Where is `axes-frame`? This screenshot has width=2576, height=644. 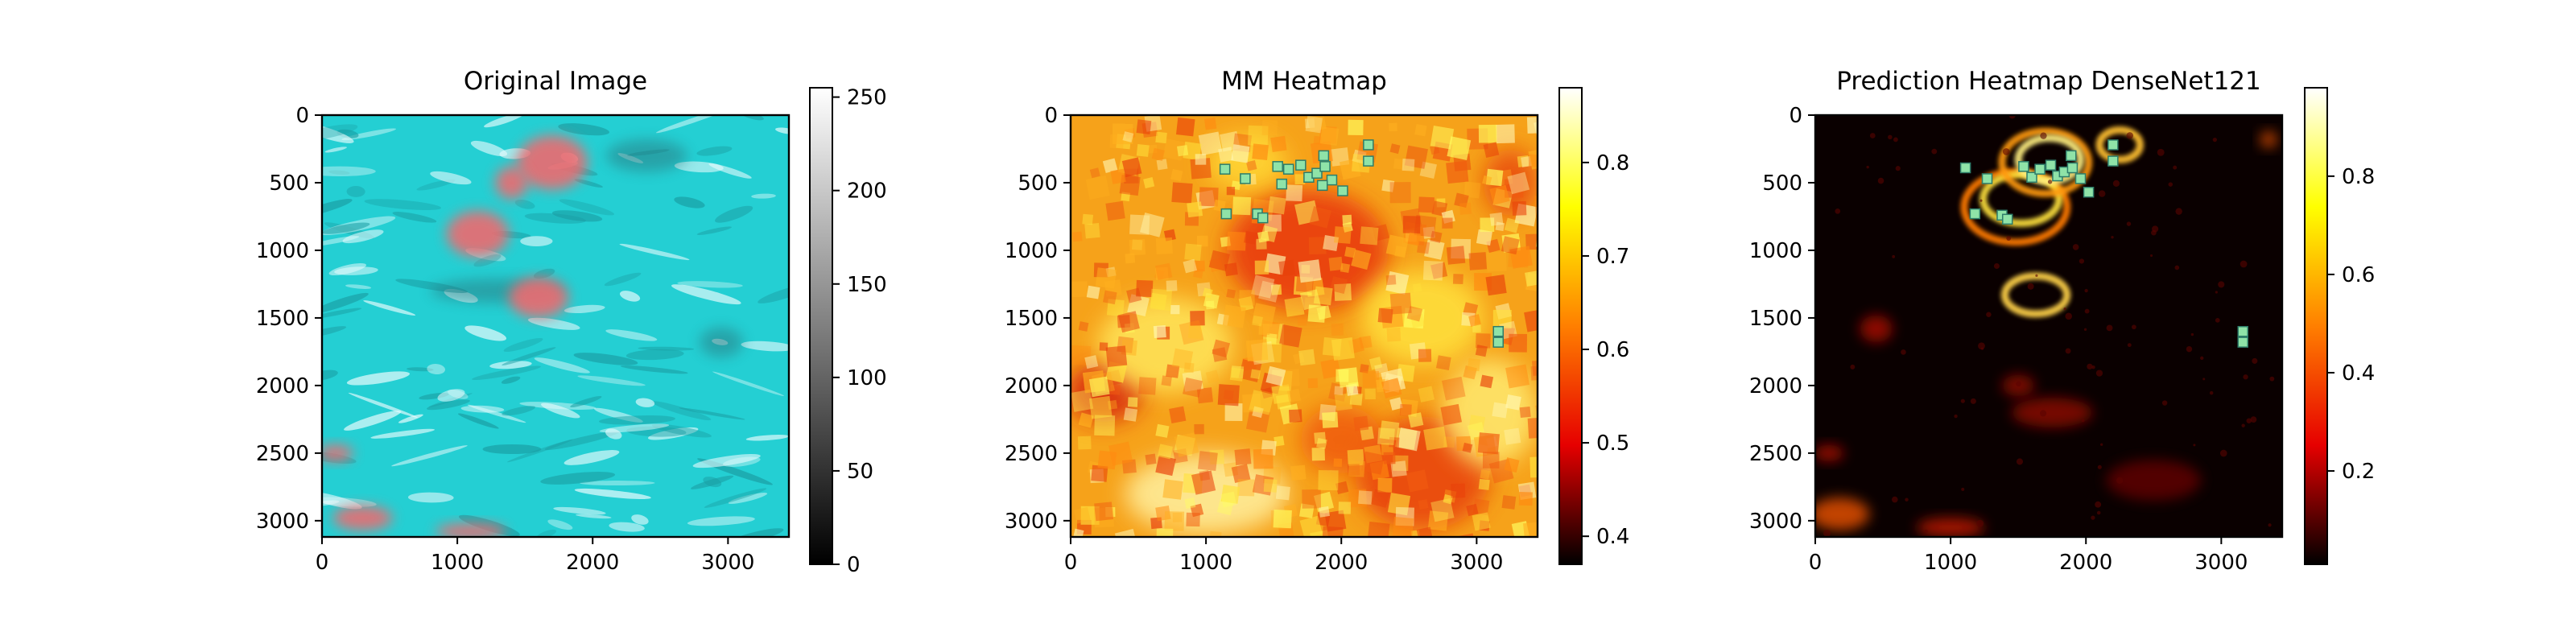 axes-frame is located at coordinates (555, 326).